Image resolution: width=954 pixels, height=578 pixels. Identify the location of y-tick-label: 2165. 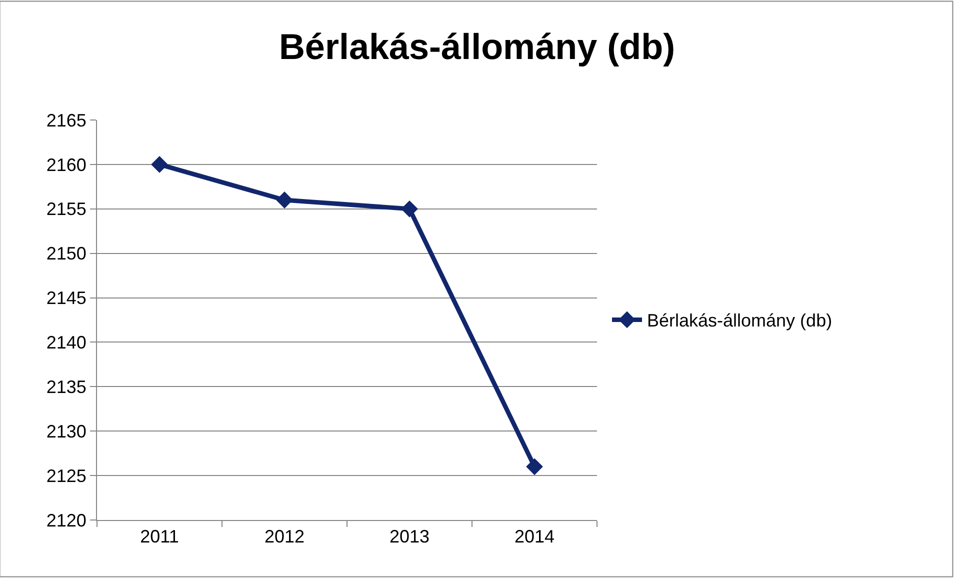
(66, 120).